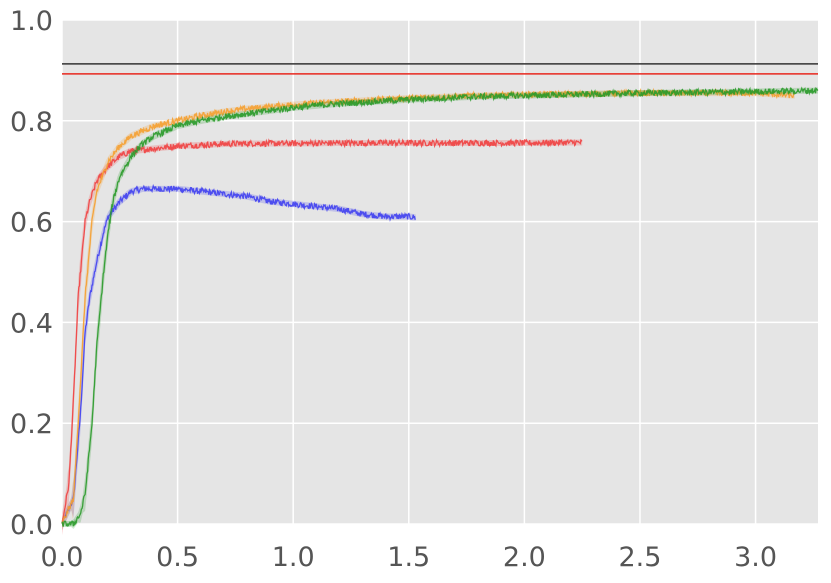 The height and width of the screenshot is (583, 831). I want to click on x-tick-label: 3.0, so click(755, 557).